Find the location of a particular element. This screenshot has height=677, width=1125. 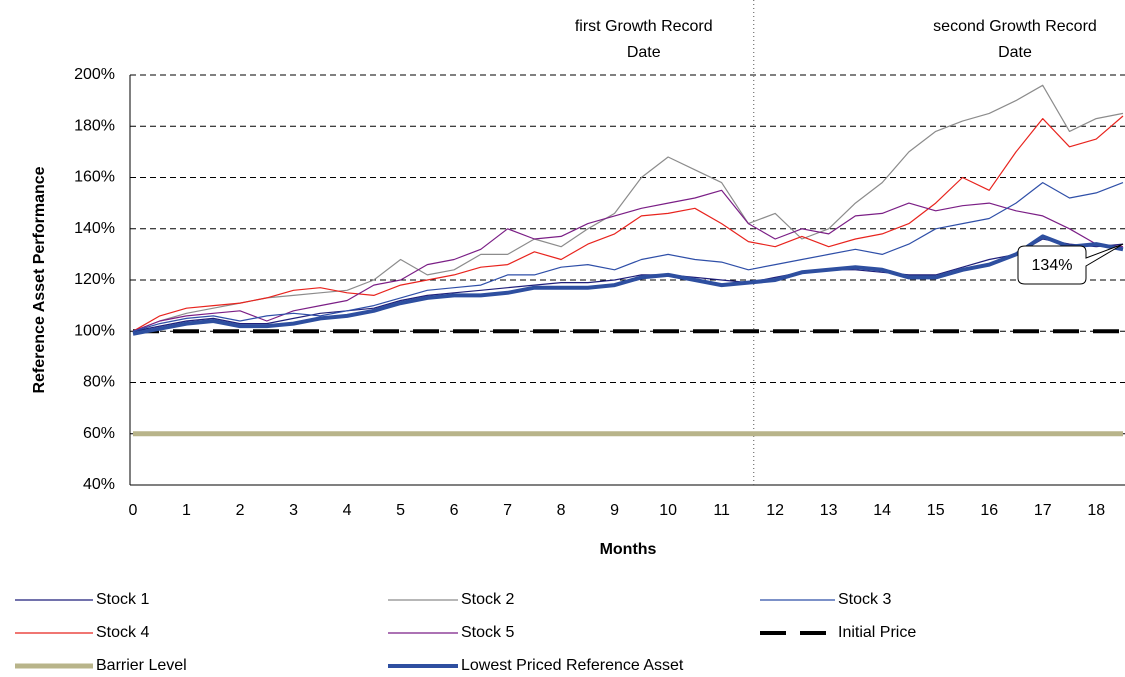

annotation: second Growth Record is located at coordinates (1015, 26).